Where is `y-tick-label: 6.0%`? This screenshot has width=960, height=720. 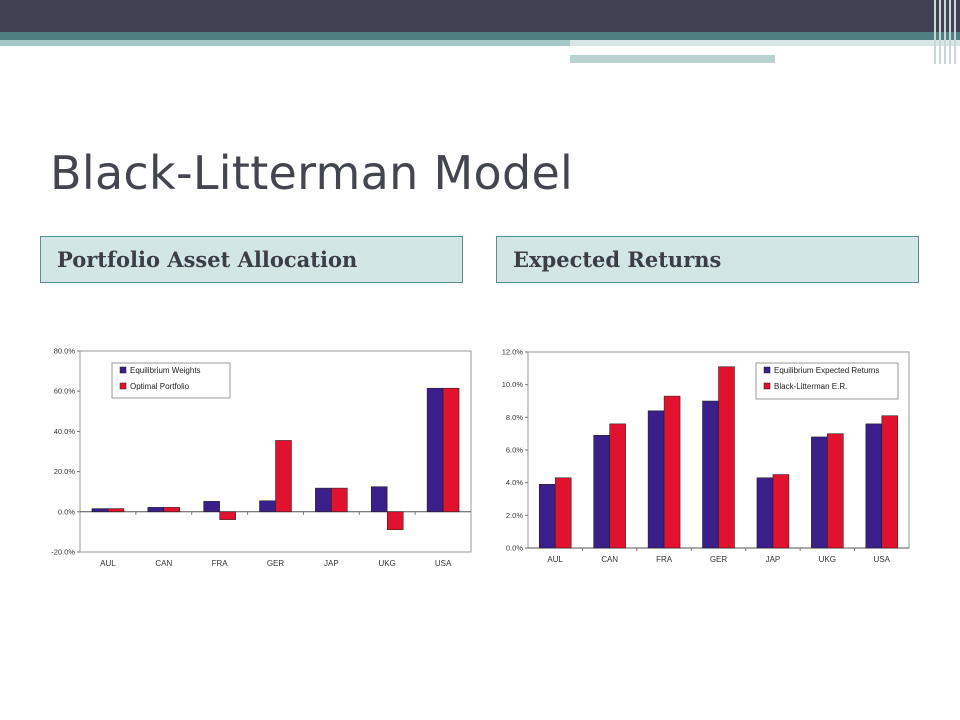 y-tick-label: 6.0% is located at coordinates (514, 450).